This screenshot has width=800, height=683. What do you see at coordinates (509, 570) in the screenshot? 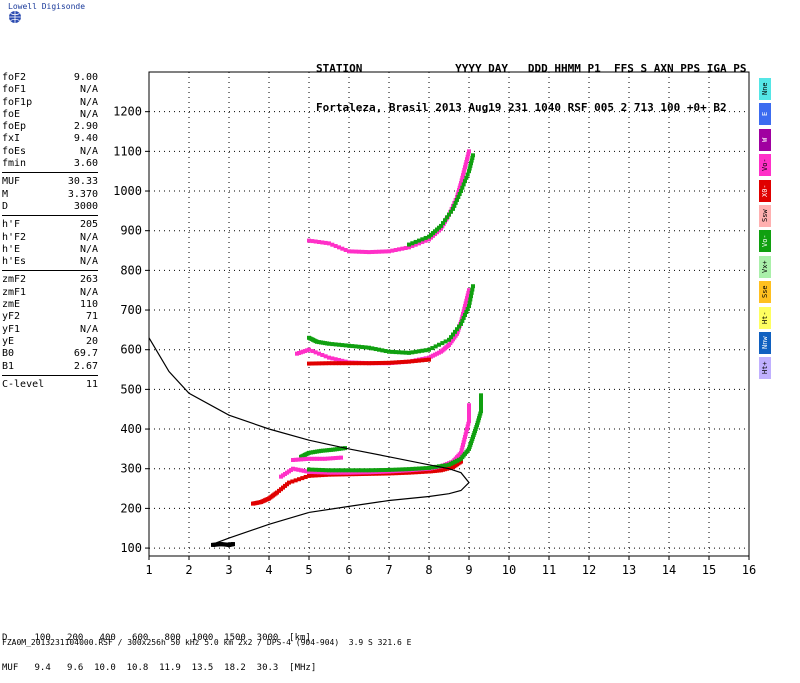
I see `x-tick-label: 10` at bounding box center [509, 570].